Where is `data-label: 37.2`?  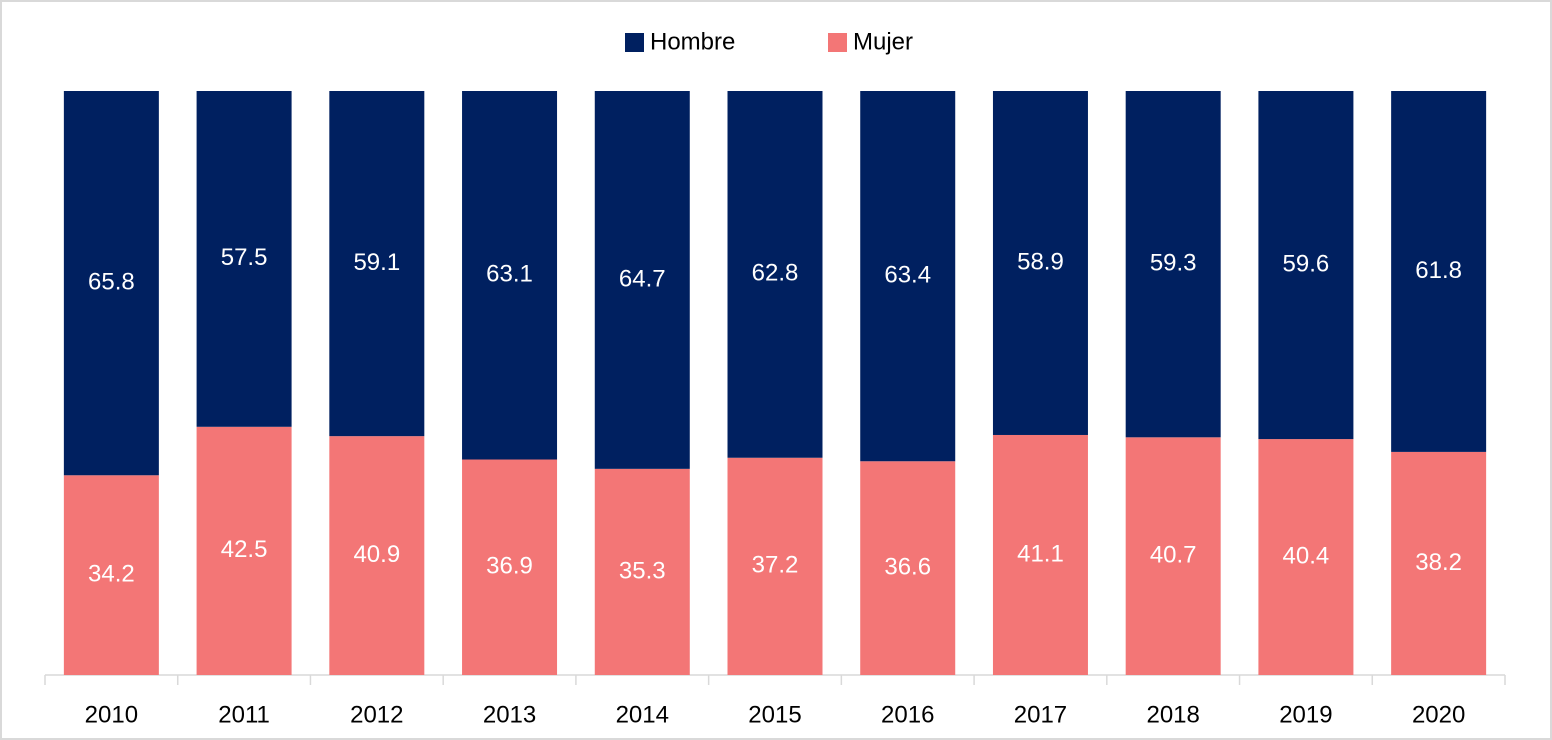
data-label: 37.2 is located at coordinates (775, 565).